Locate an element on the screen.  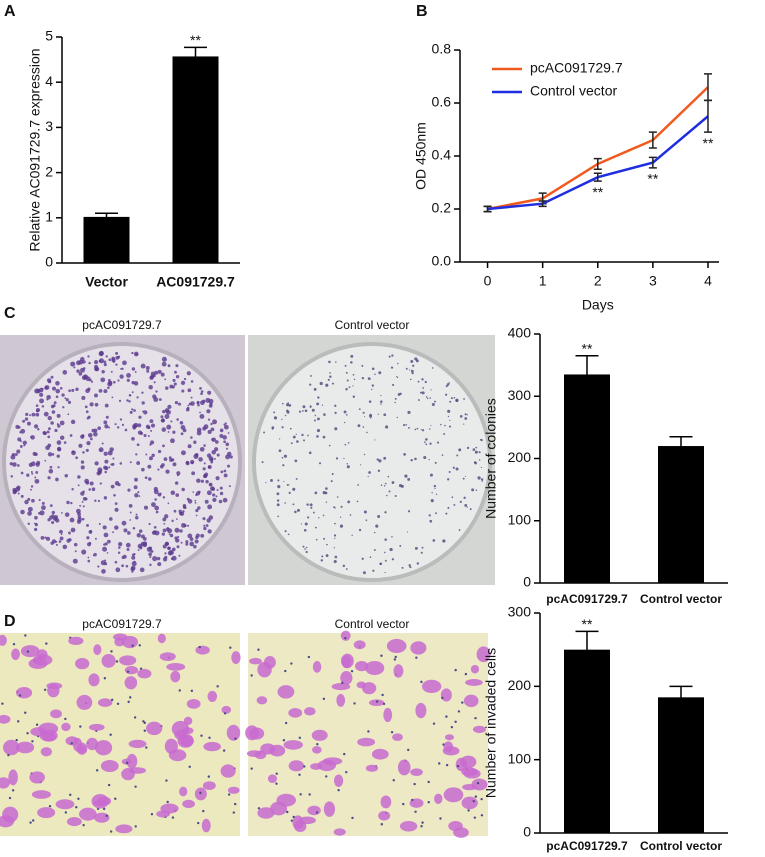
x-tick-label: 4 is located at coordinates (708, 281).